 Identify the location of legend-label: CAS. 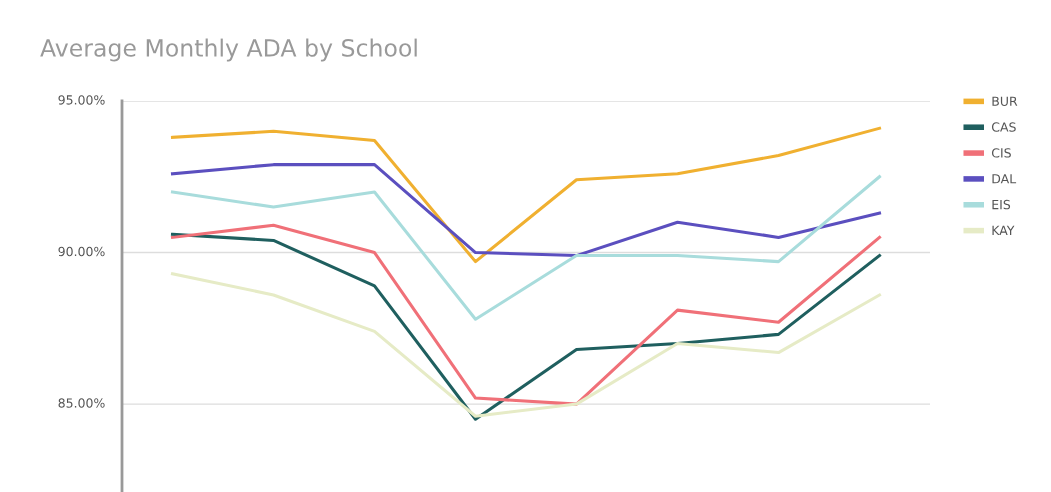
(1003, 127).